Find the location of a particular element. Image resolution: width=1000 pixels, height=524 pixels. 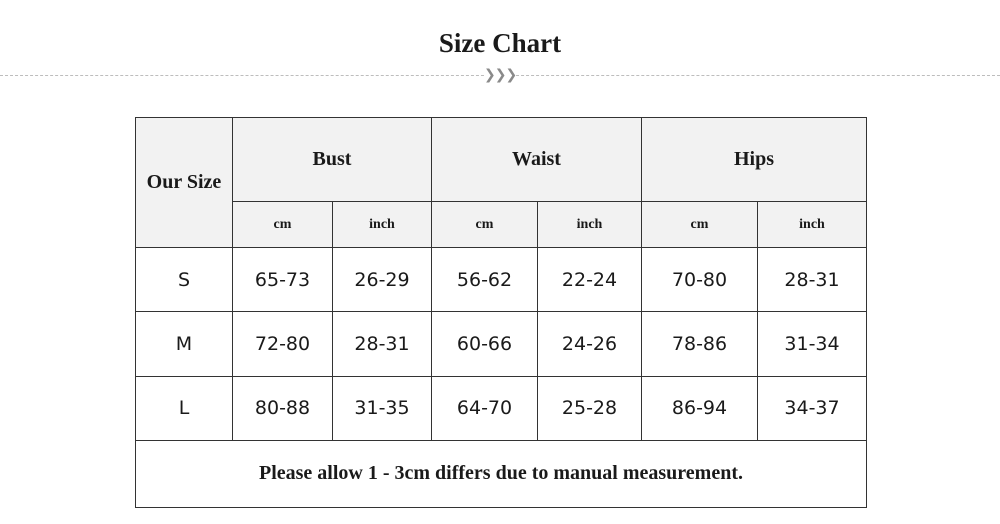

hips-inch-cell: 31-34 is located at coordinates (812, 344).